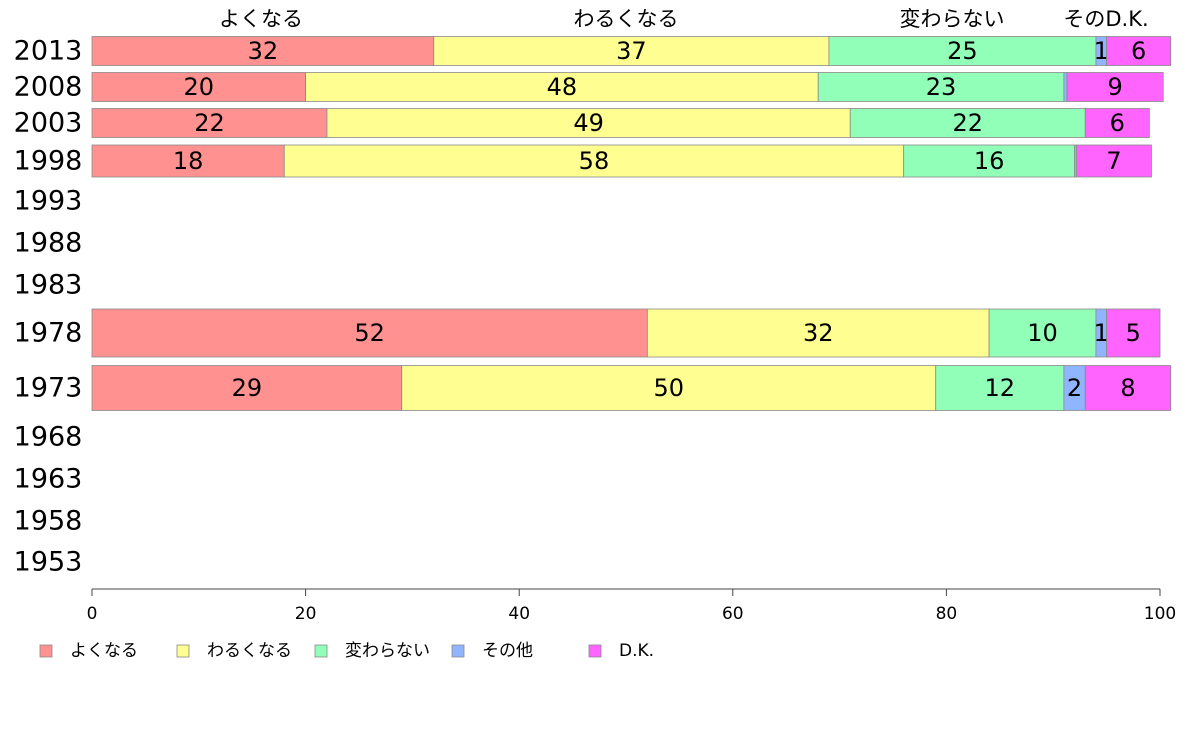 The height and width of the screenshot is (736, 1188). Describe the element at coordinates (733, 614) in the screenshot. I see `x-tick-label: 60` at that location.